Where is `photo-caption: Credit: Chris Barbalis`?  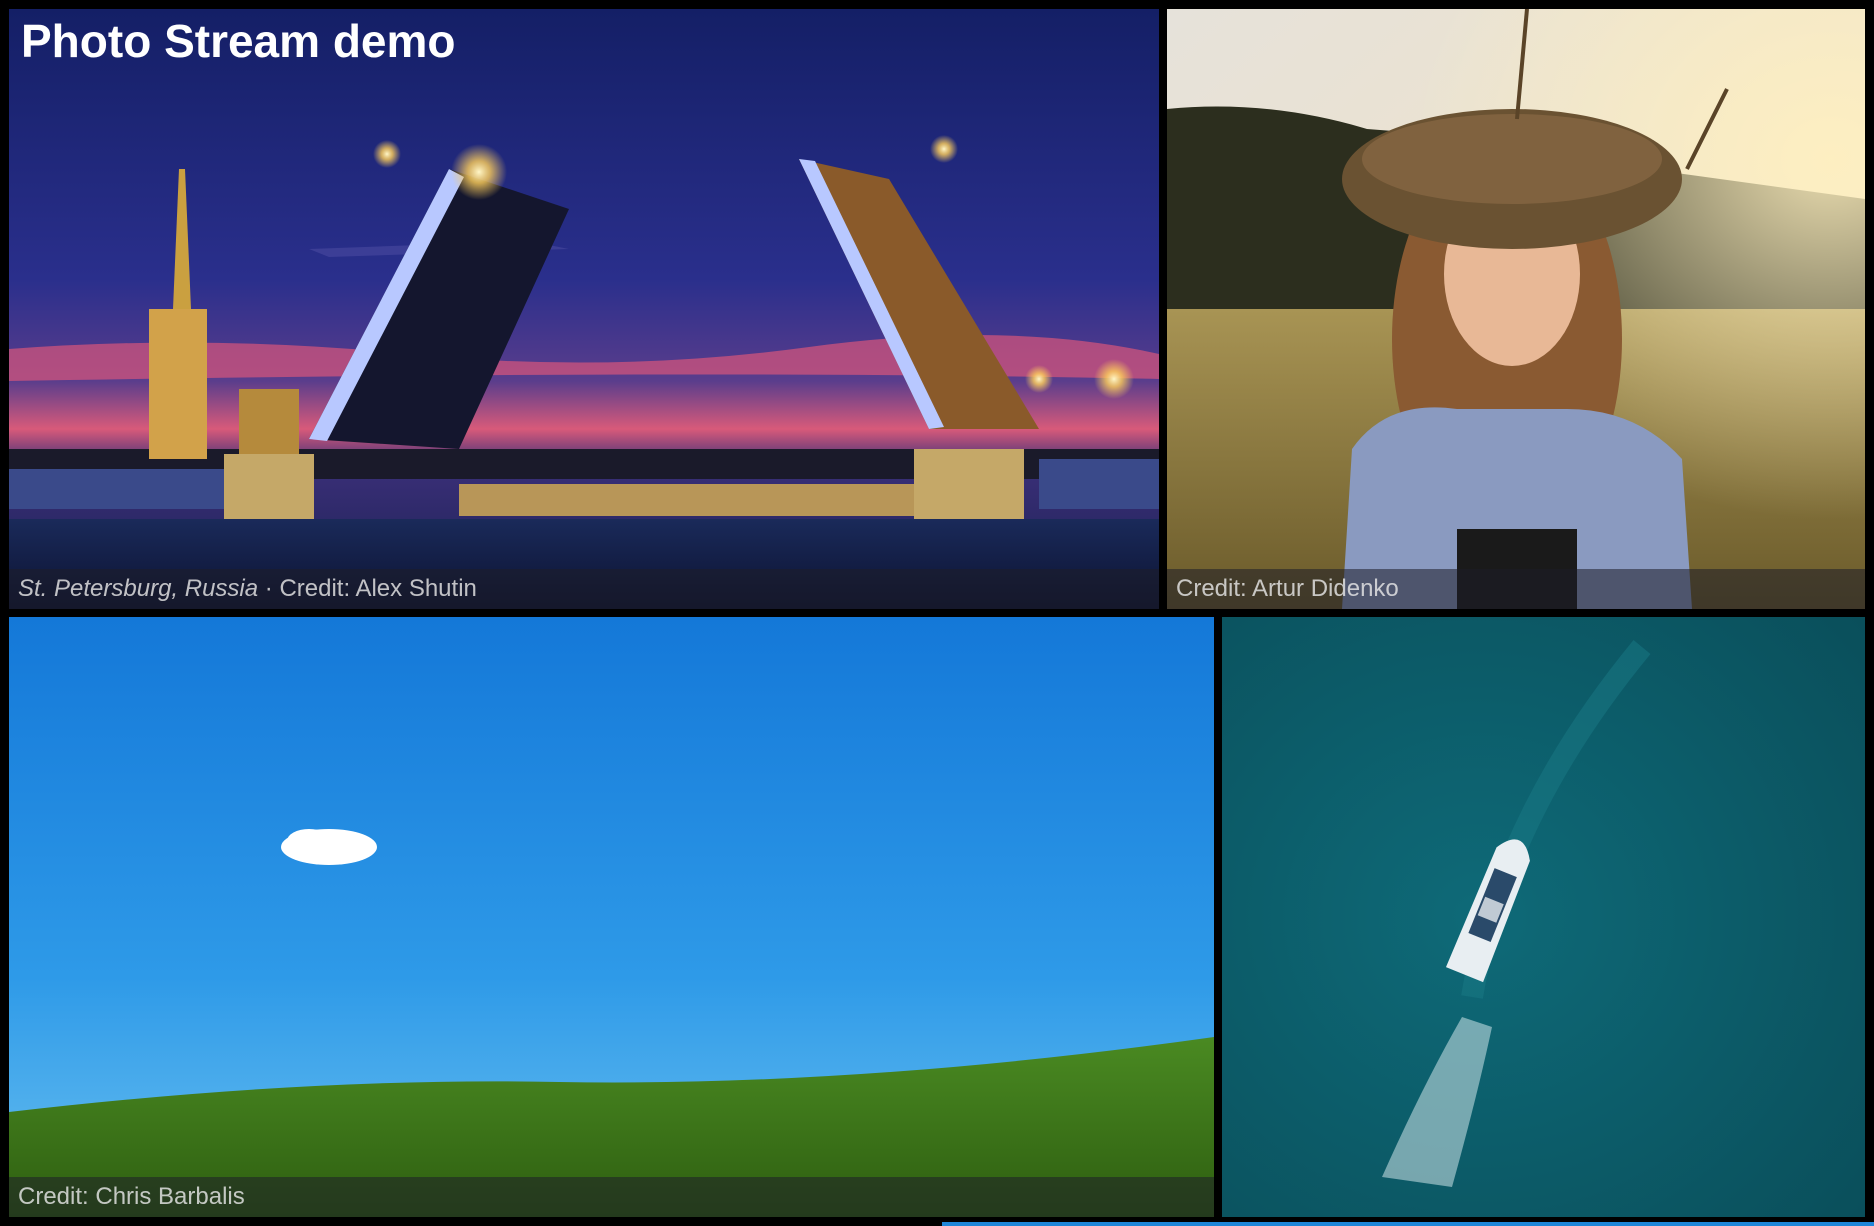 photo-caption: Credit: Chris Barbalis is located at coordinates (611, 1197).